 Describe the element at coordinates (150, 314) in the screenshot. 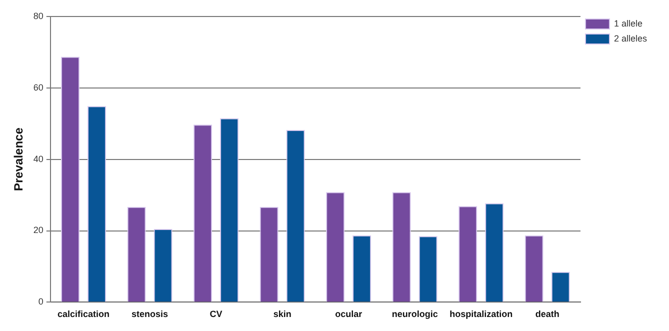

I see `x-tick-label: stenosis` at that location.